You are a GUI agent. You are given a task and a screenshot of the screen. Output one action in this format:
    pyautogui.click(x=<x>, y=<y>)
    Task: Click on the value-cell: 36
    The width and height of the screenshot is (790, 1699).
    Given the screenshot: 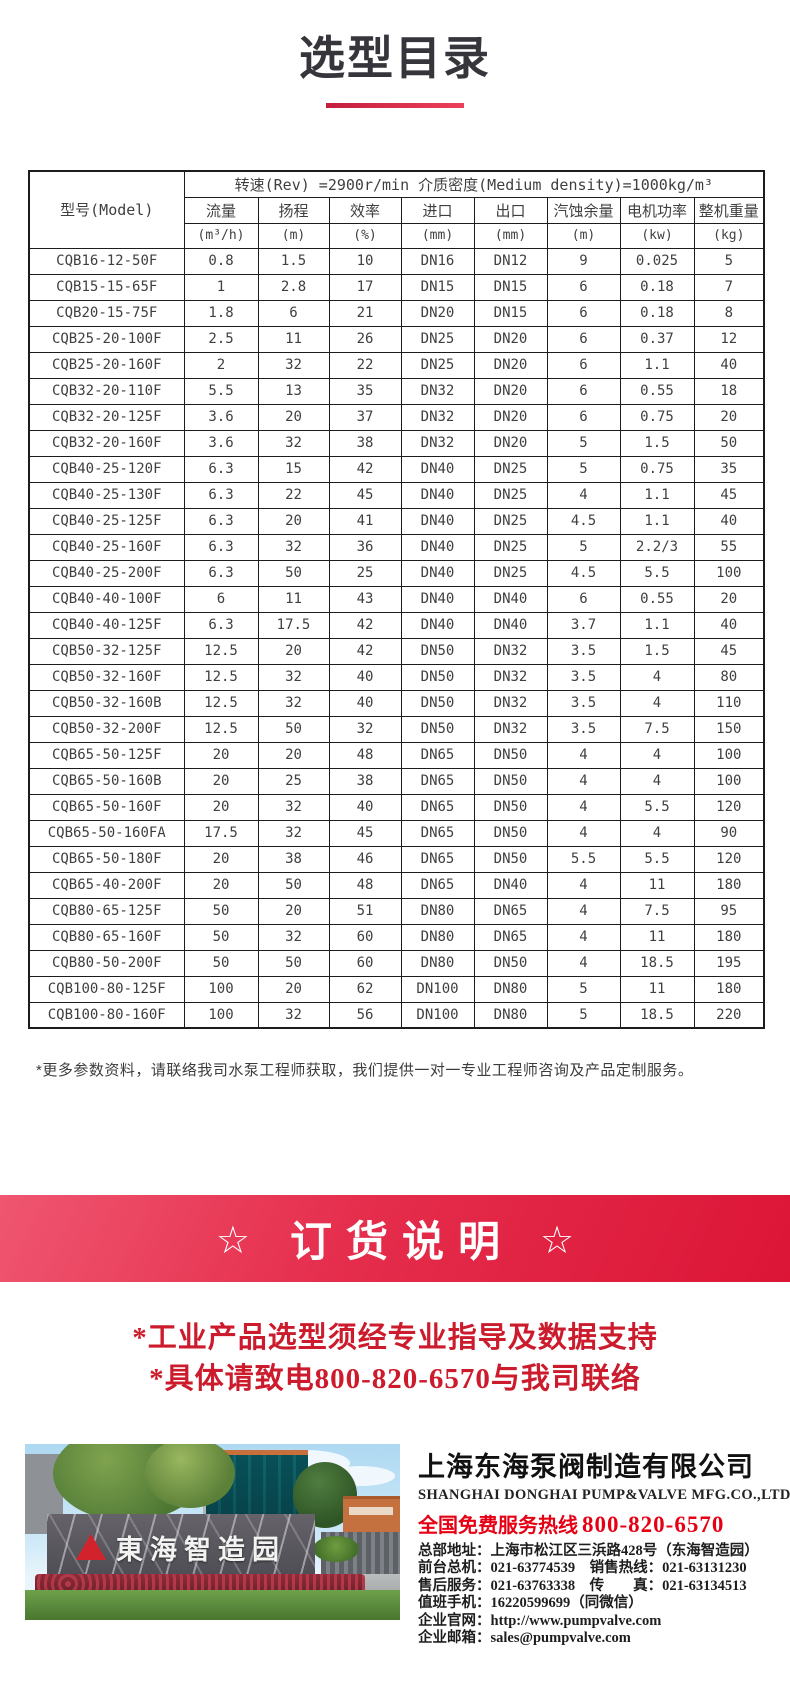 What is the action you would take?
    pyautogui.click(x=365, y=547)
    